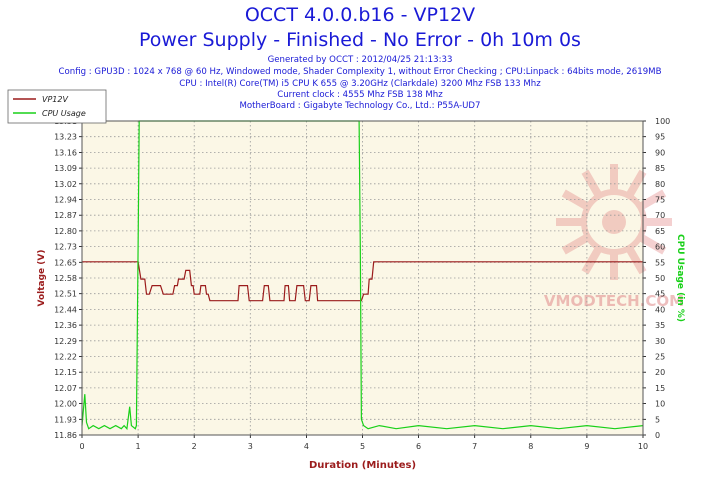  What do you see at coordinates (474, 446) in the screenshot?
I see `x-tick-label: 7` at bounding box center [474, 446].